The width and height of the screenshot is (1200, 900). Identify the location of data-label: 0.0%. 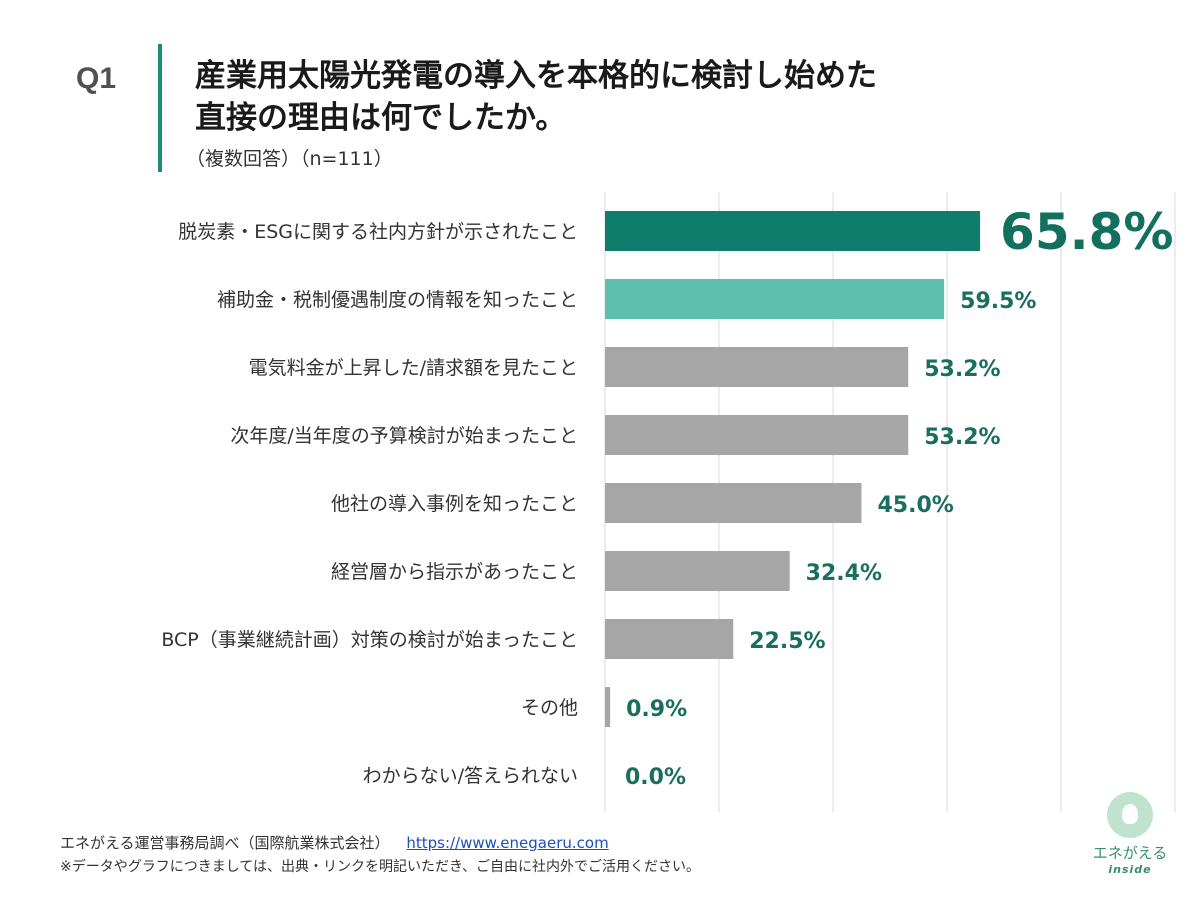
(655, 777).